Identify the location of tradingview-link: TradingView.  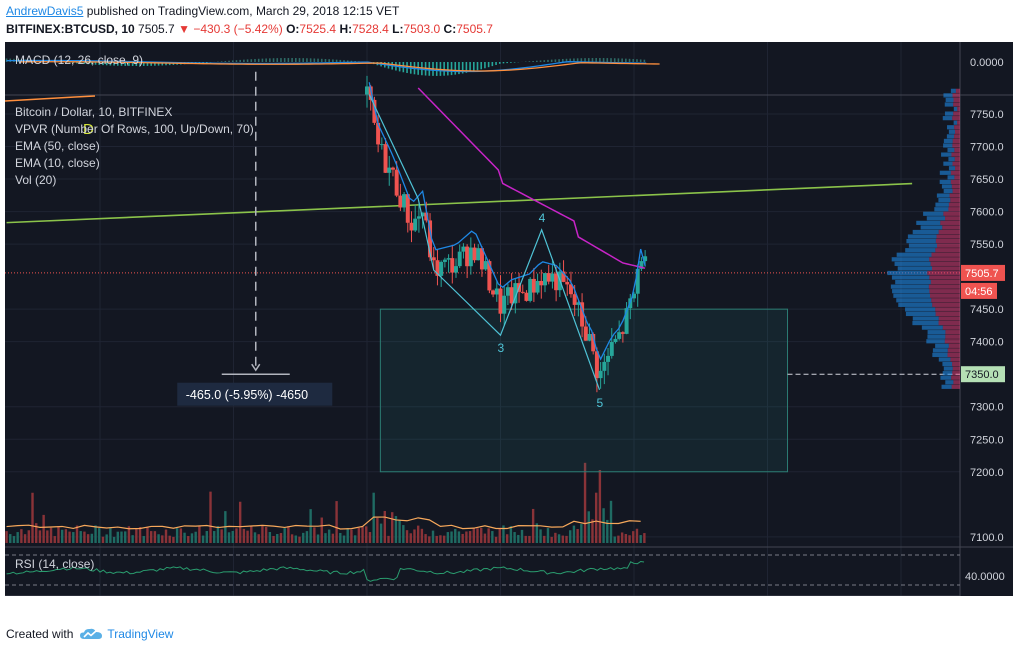
(126, 634).